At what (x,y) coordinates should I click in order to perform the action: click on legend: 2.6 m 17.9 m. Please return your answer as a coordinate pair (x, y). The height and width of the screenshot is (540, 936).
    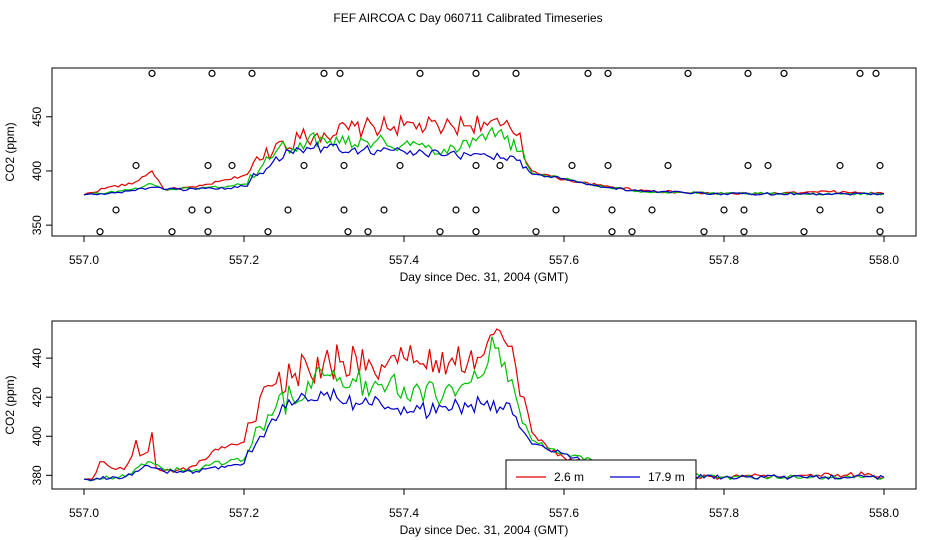
    Looking at the image, I should click on (601, 474).